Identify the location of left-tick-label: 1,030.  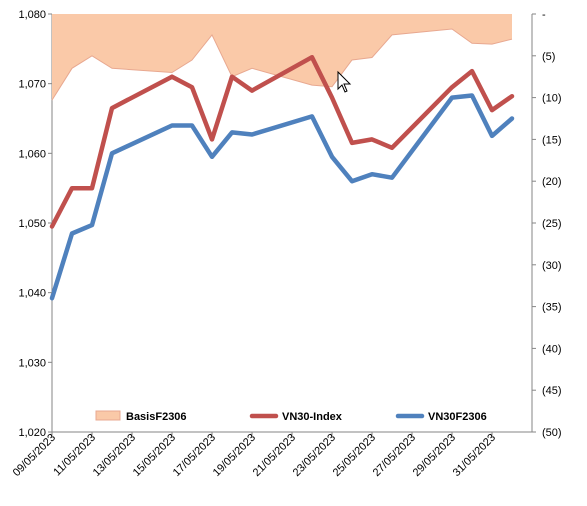
(32, 363).